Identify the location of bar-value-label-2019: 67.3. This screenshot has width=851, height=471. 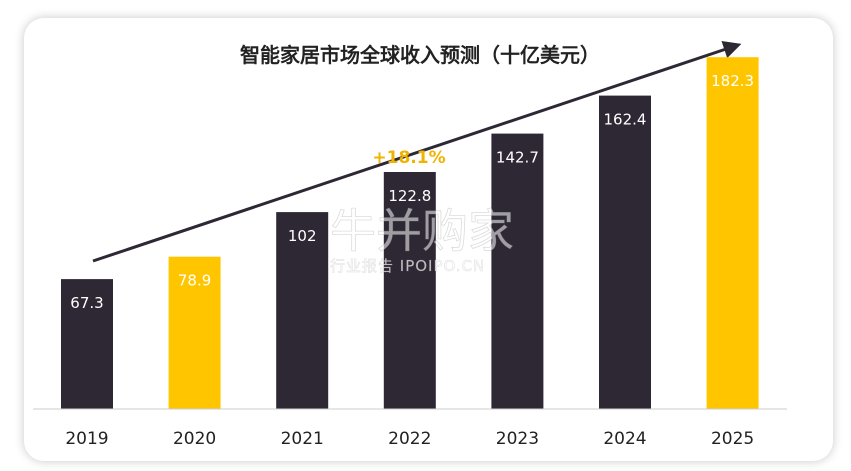
(86, 303).